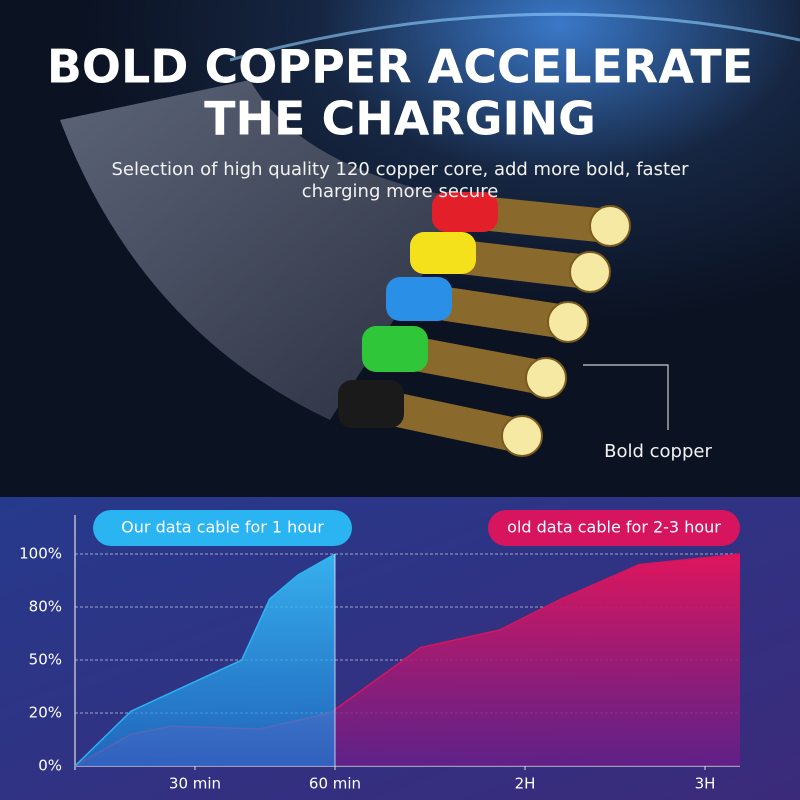 This screenshot has width=800, height=800. What do you see at coordinates (658, 451) in the screenshot?
I see `callout: Bold copper` at bounding box center [658, 451].